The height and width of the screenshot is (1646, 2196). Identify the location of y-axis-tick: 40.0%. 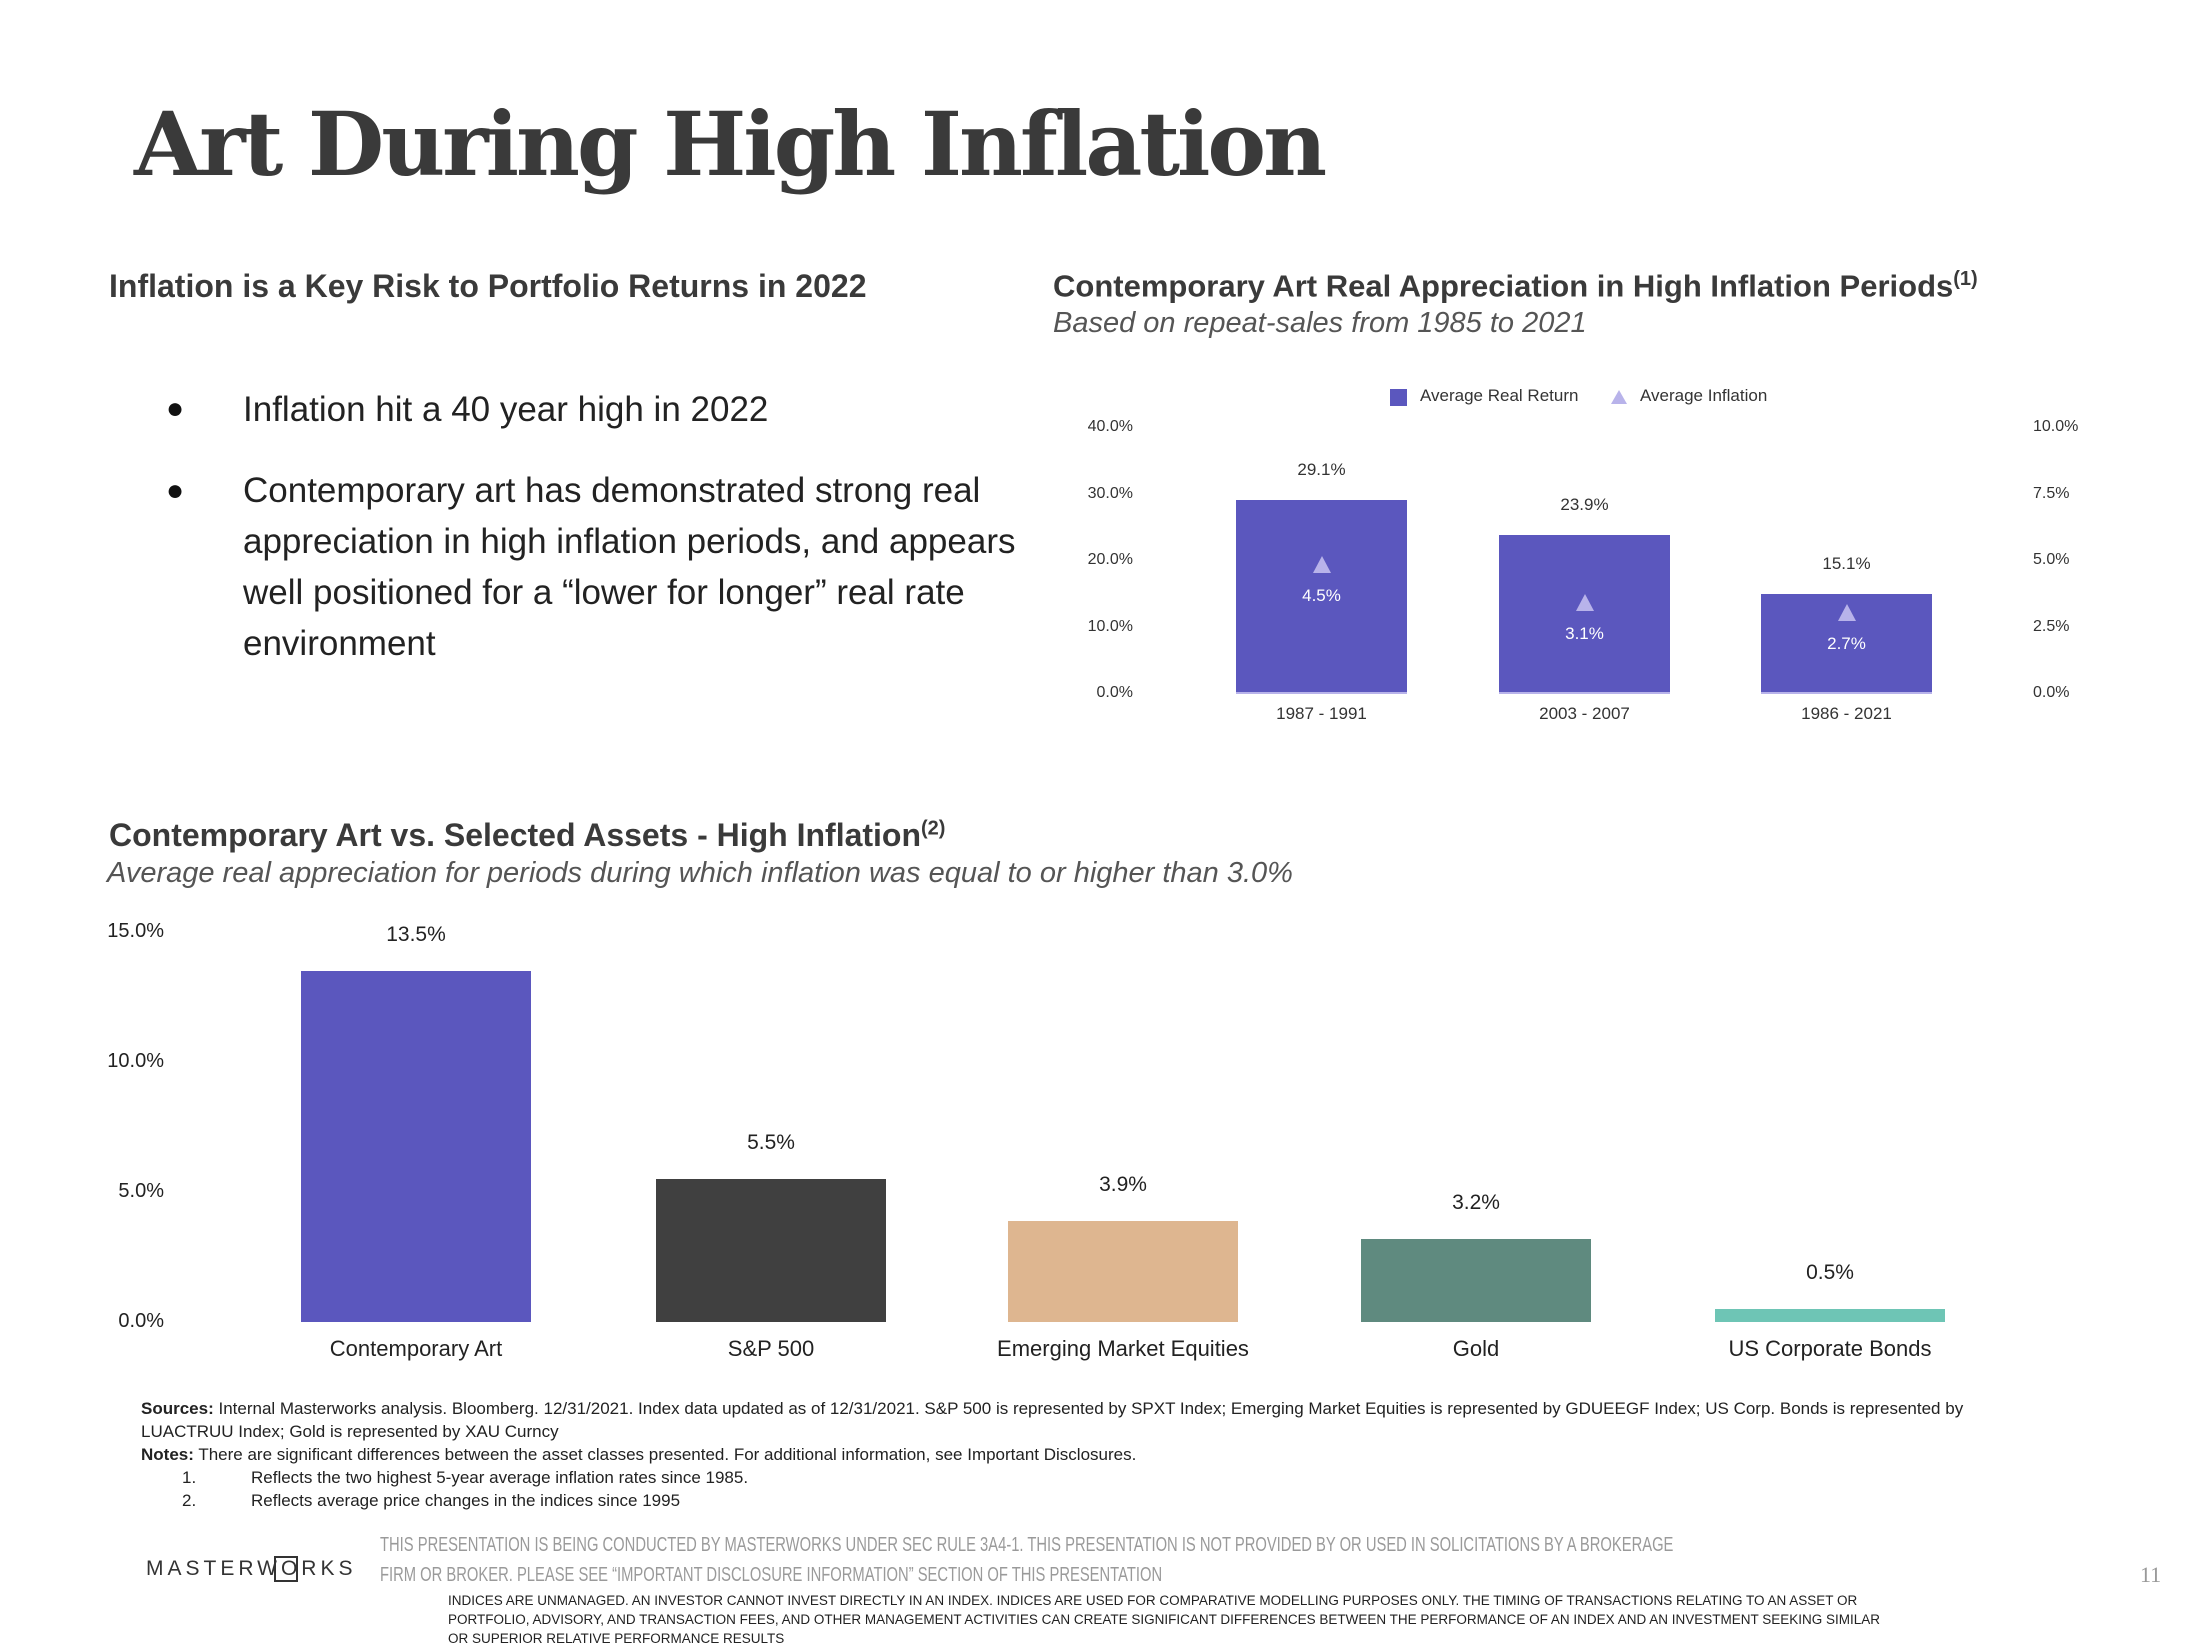
(1110, 426).